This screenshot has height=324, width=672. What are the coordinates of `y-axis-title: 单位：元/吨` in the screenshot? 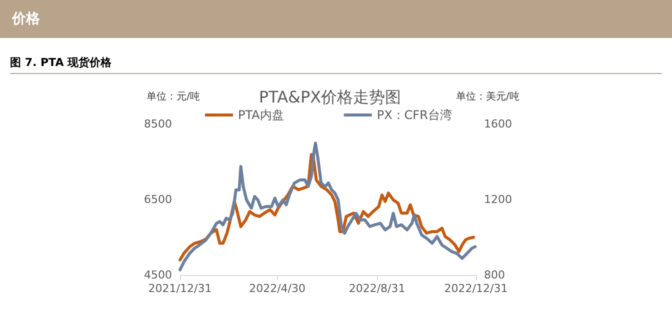 It's located at (173, 96).